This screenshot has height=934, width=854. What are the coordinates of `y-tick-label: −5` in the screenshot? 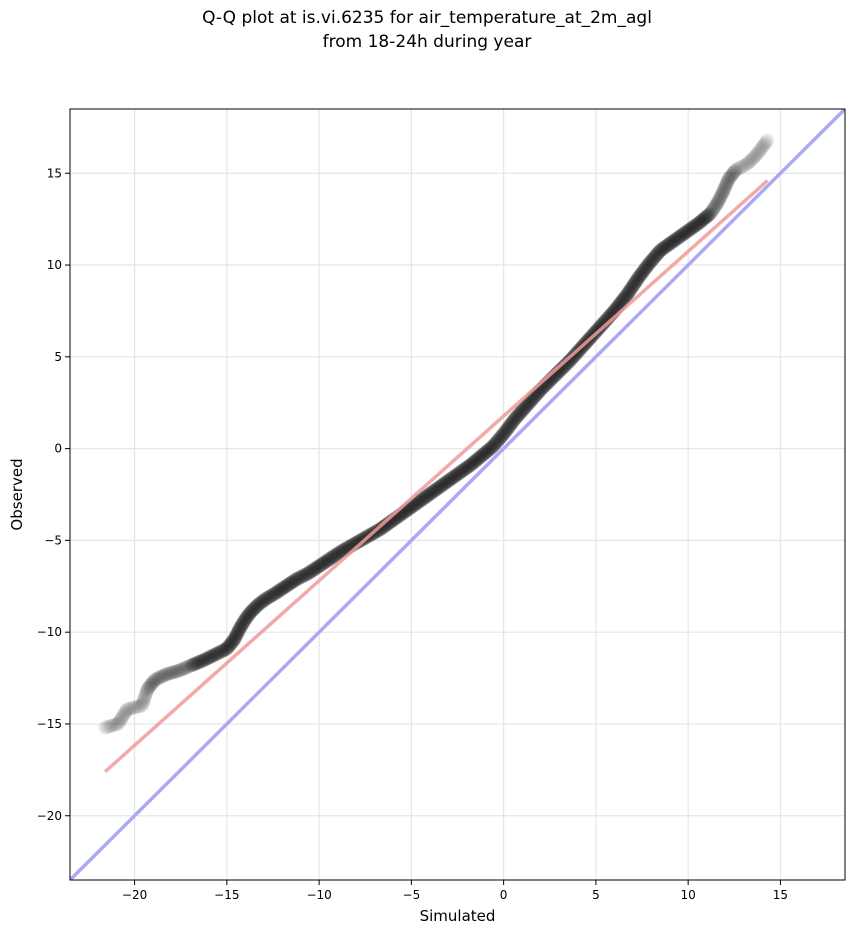 It's located at (53, 540).